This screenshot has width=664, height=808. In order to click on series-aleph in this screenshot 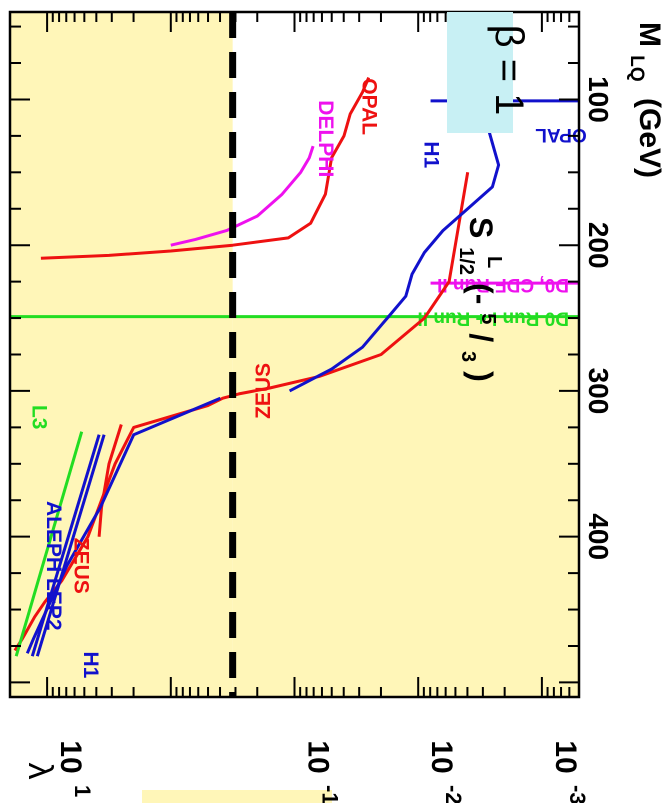, I will do `click(65, 545)`.